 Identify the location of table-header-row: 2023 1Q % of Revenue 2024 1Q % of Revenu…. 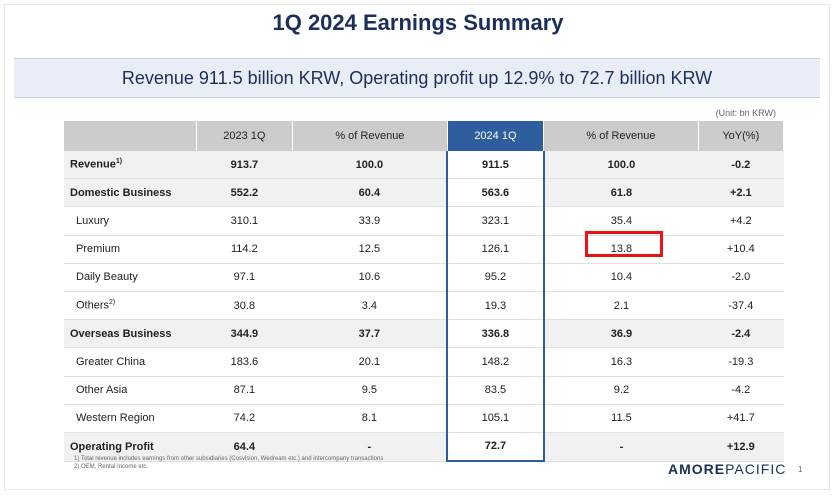
(424, 136).